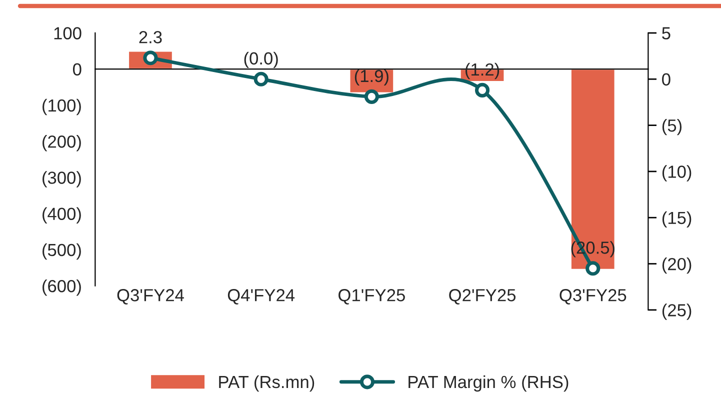  Describe the element at coordinates (61, 107) in the screenshot. I see `y-tick-label: (100)` at that location.